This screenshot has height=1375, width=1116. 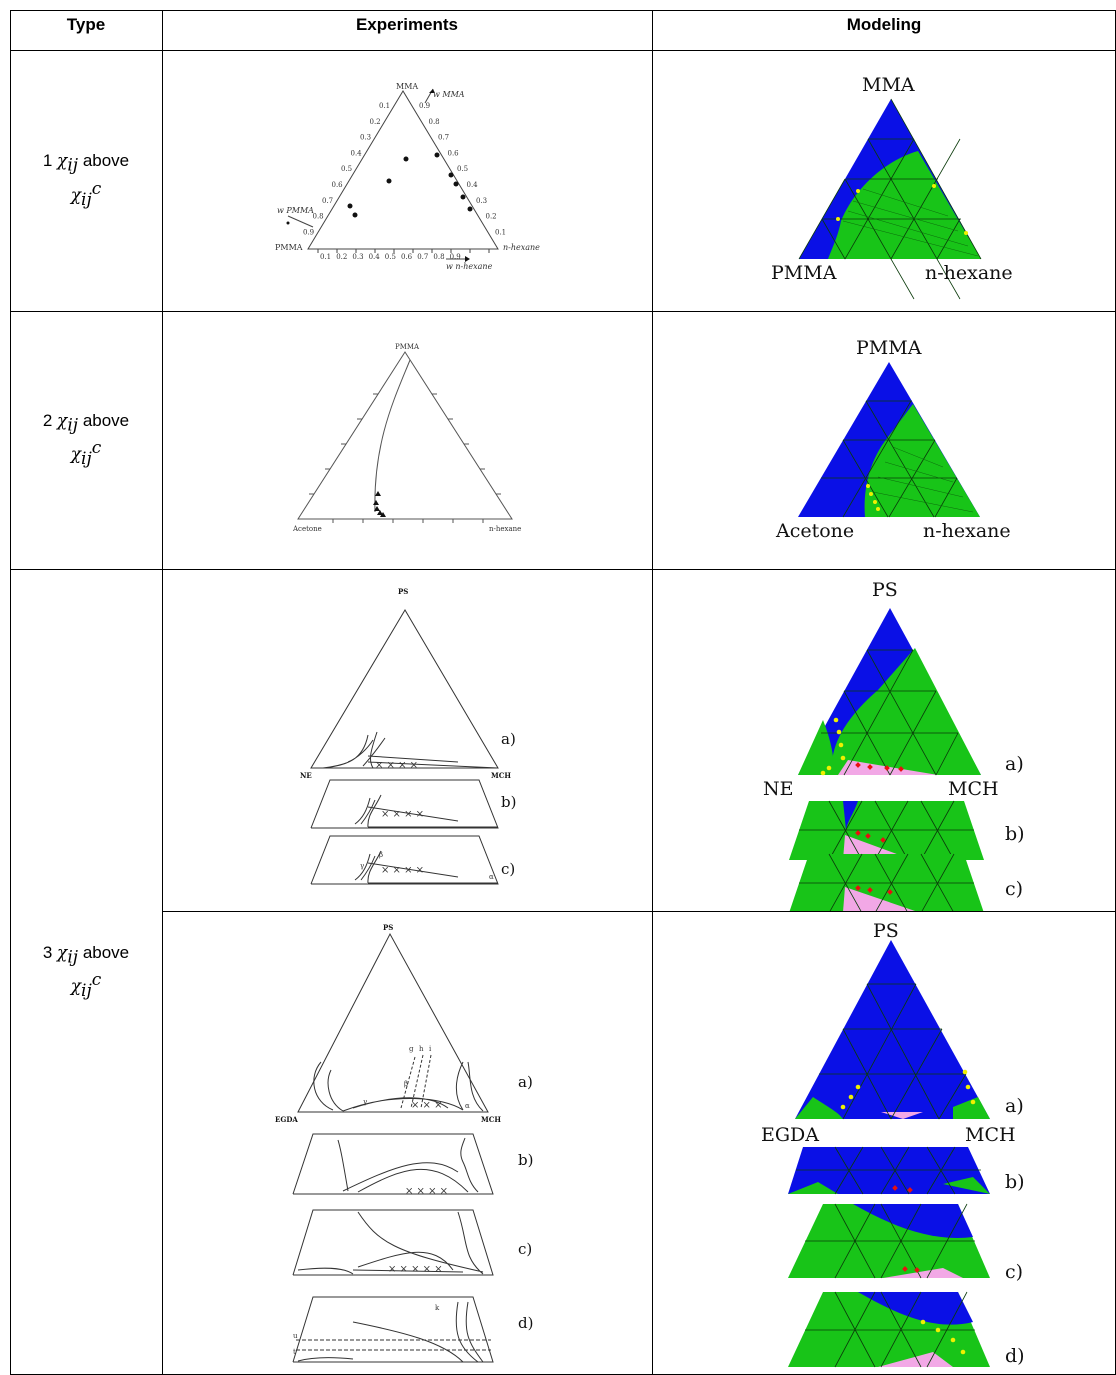 I want to click on header-experiments: Experiments, so click(x=407, y=24).